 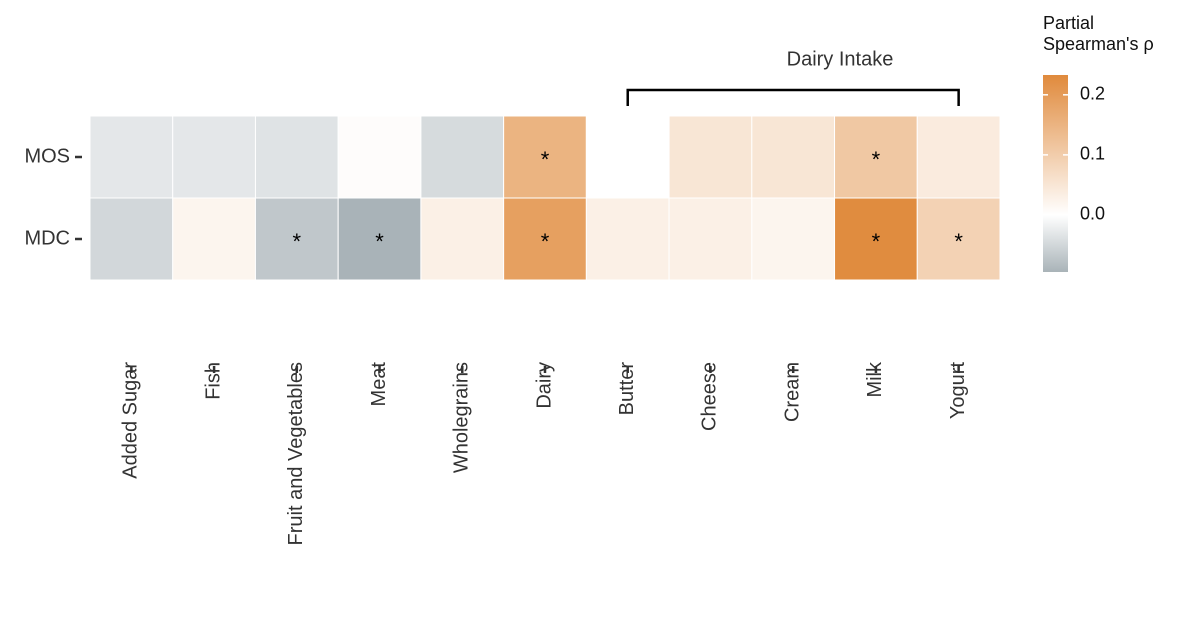 What do you see at coordinates (1092, 214) in the screenshot?
I see `colorbar-tick-label: 0.0` at bounding box center [1092, 214].